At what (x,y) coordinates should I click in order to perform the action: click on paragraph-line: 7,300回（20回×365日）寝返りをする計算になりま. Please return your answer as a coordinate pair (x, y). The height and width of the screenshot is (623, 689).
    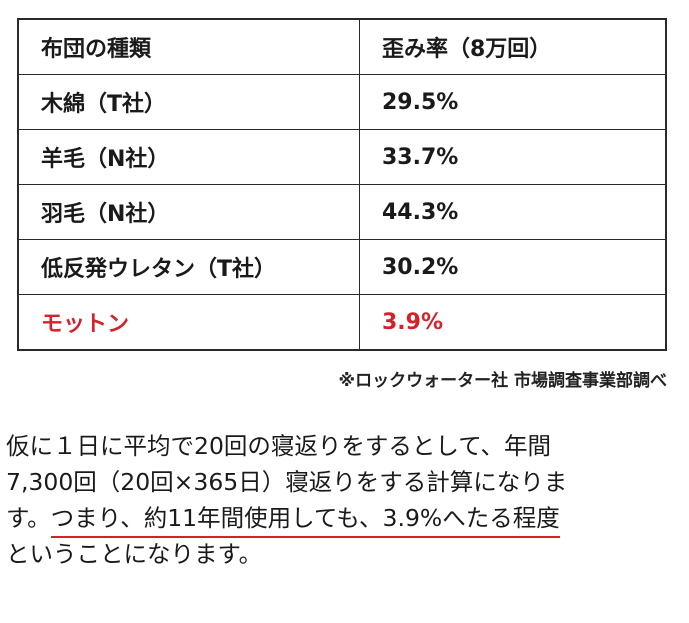
    Looking at the image, I should click on (287, 482).